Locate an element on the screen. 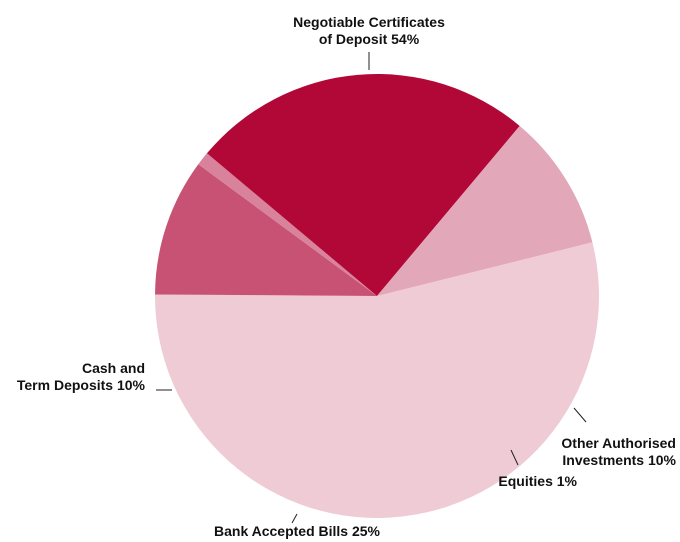  slice-label-line: Investments 10% is located at coordinates (619, 460).